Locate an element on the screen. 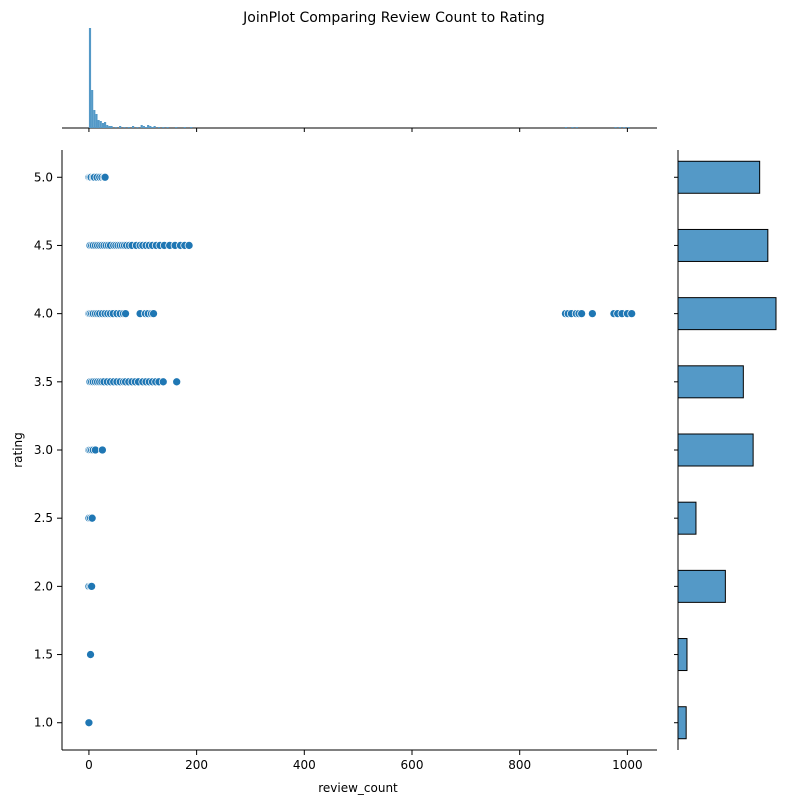 Image resolution: width=790 pixels, height=804 pixels. marginal-y-histogram is located at coordinates (725, 450).